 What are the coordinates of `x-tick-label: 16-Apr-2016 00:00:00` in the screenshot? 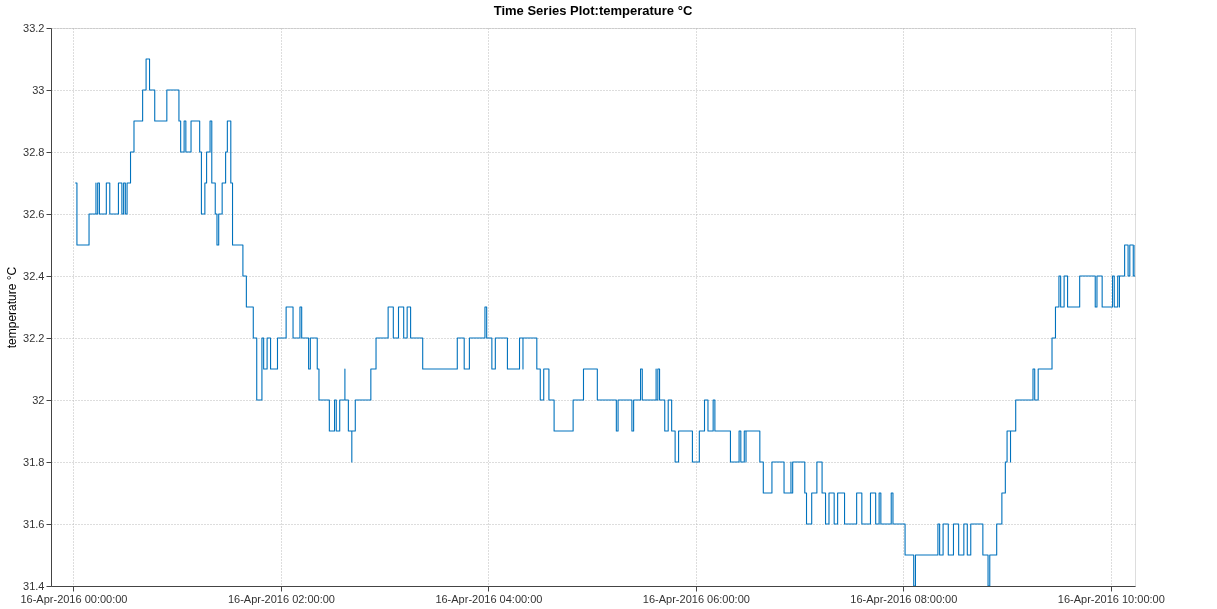 It's located at (74, 598).